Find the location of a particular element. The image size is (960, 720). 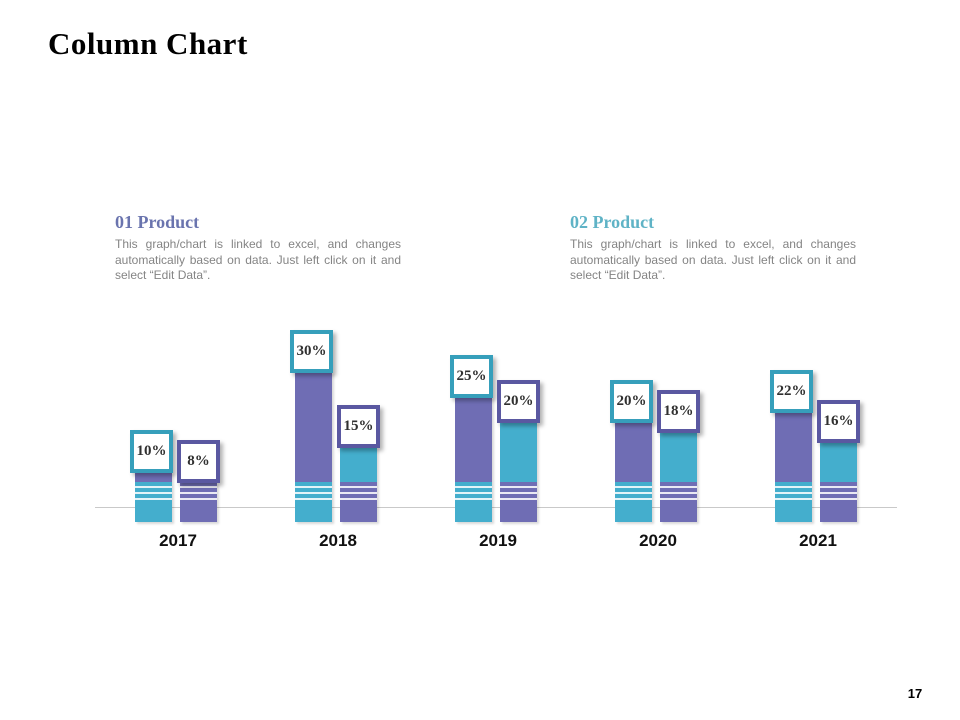

bar-product-2-2020 is located at coordinates (678, 477).